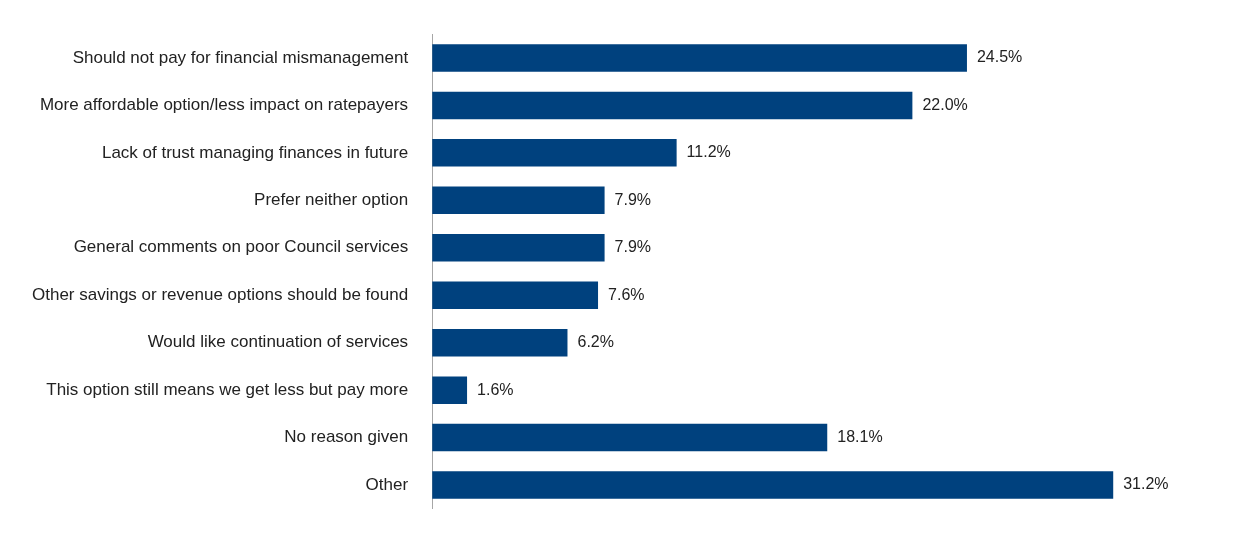 The image size is (1239, 543). I want to click on data-label: 18.1%, so click(860, 437).